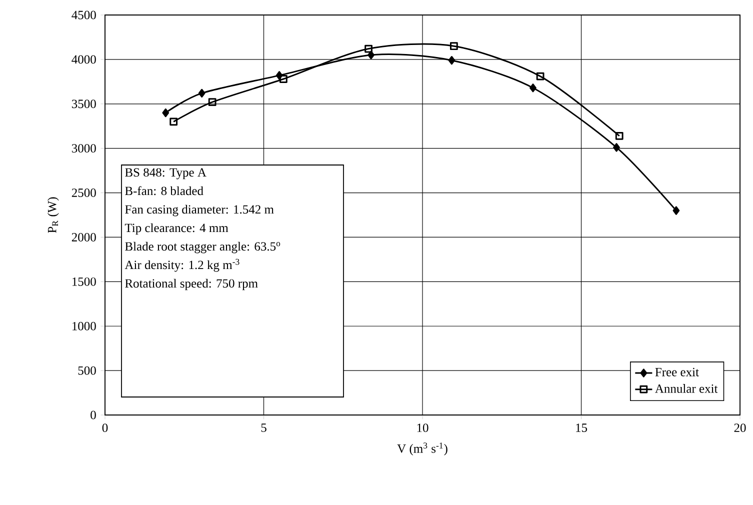  I want to click on annotation: Blade root stagger angle: 63.5$^{o}$, so click(202, 248).